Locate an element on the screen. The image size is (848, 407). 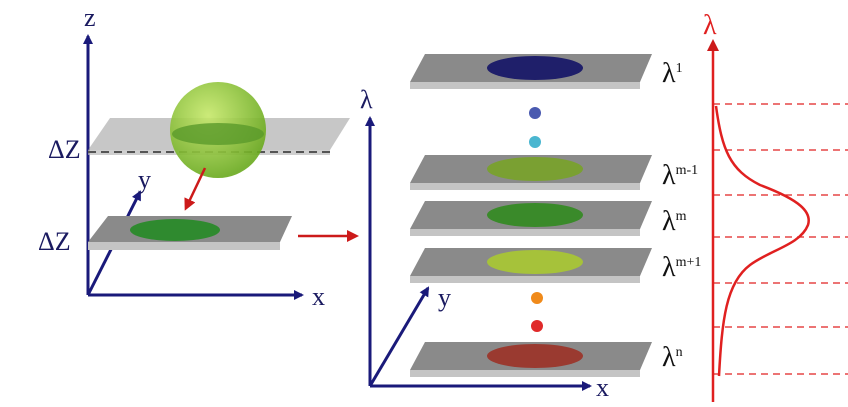
layer-label: λm+1 is located at coordinates (681, 267).